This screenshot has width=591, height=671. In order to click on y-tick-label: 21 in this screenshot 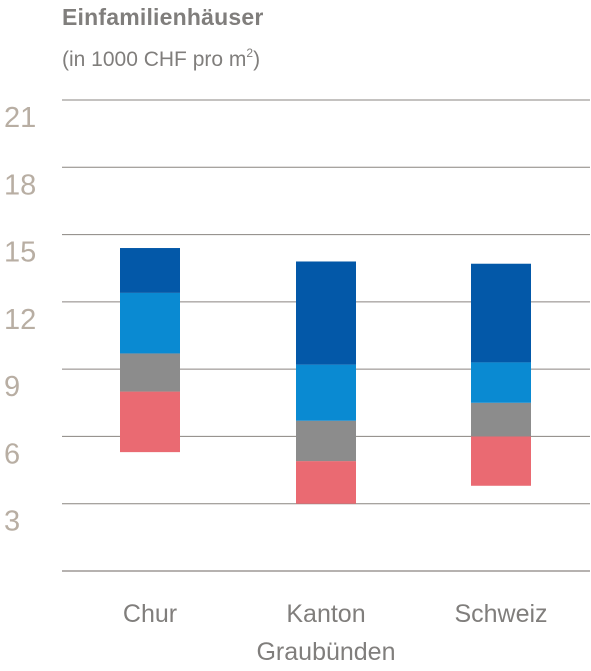, I will do `click(20, 118)`.